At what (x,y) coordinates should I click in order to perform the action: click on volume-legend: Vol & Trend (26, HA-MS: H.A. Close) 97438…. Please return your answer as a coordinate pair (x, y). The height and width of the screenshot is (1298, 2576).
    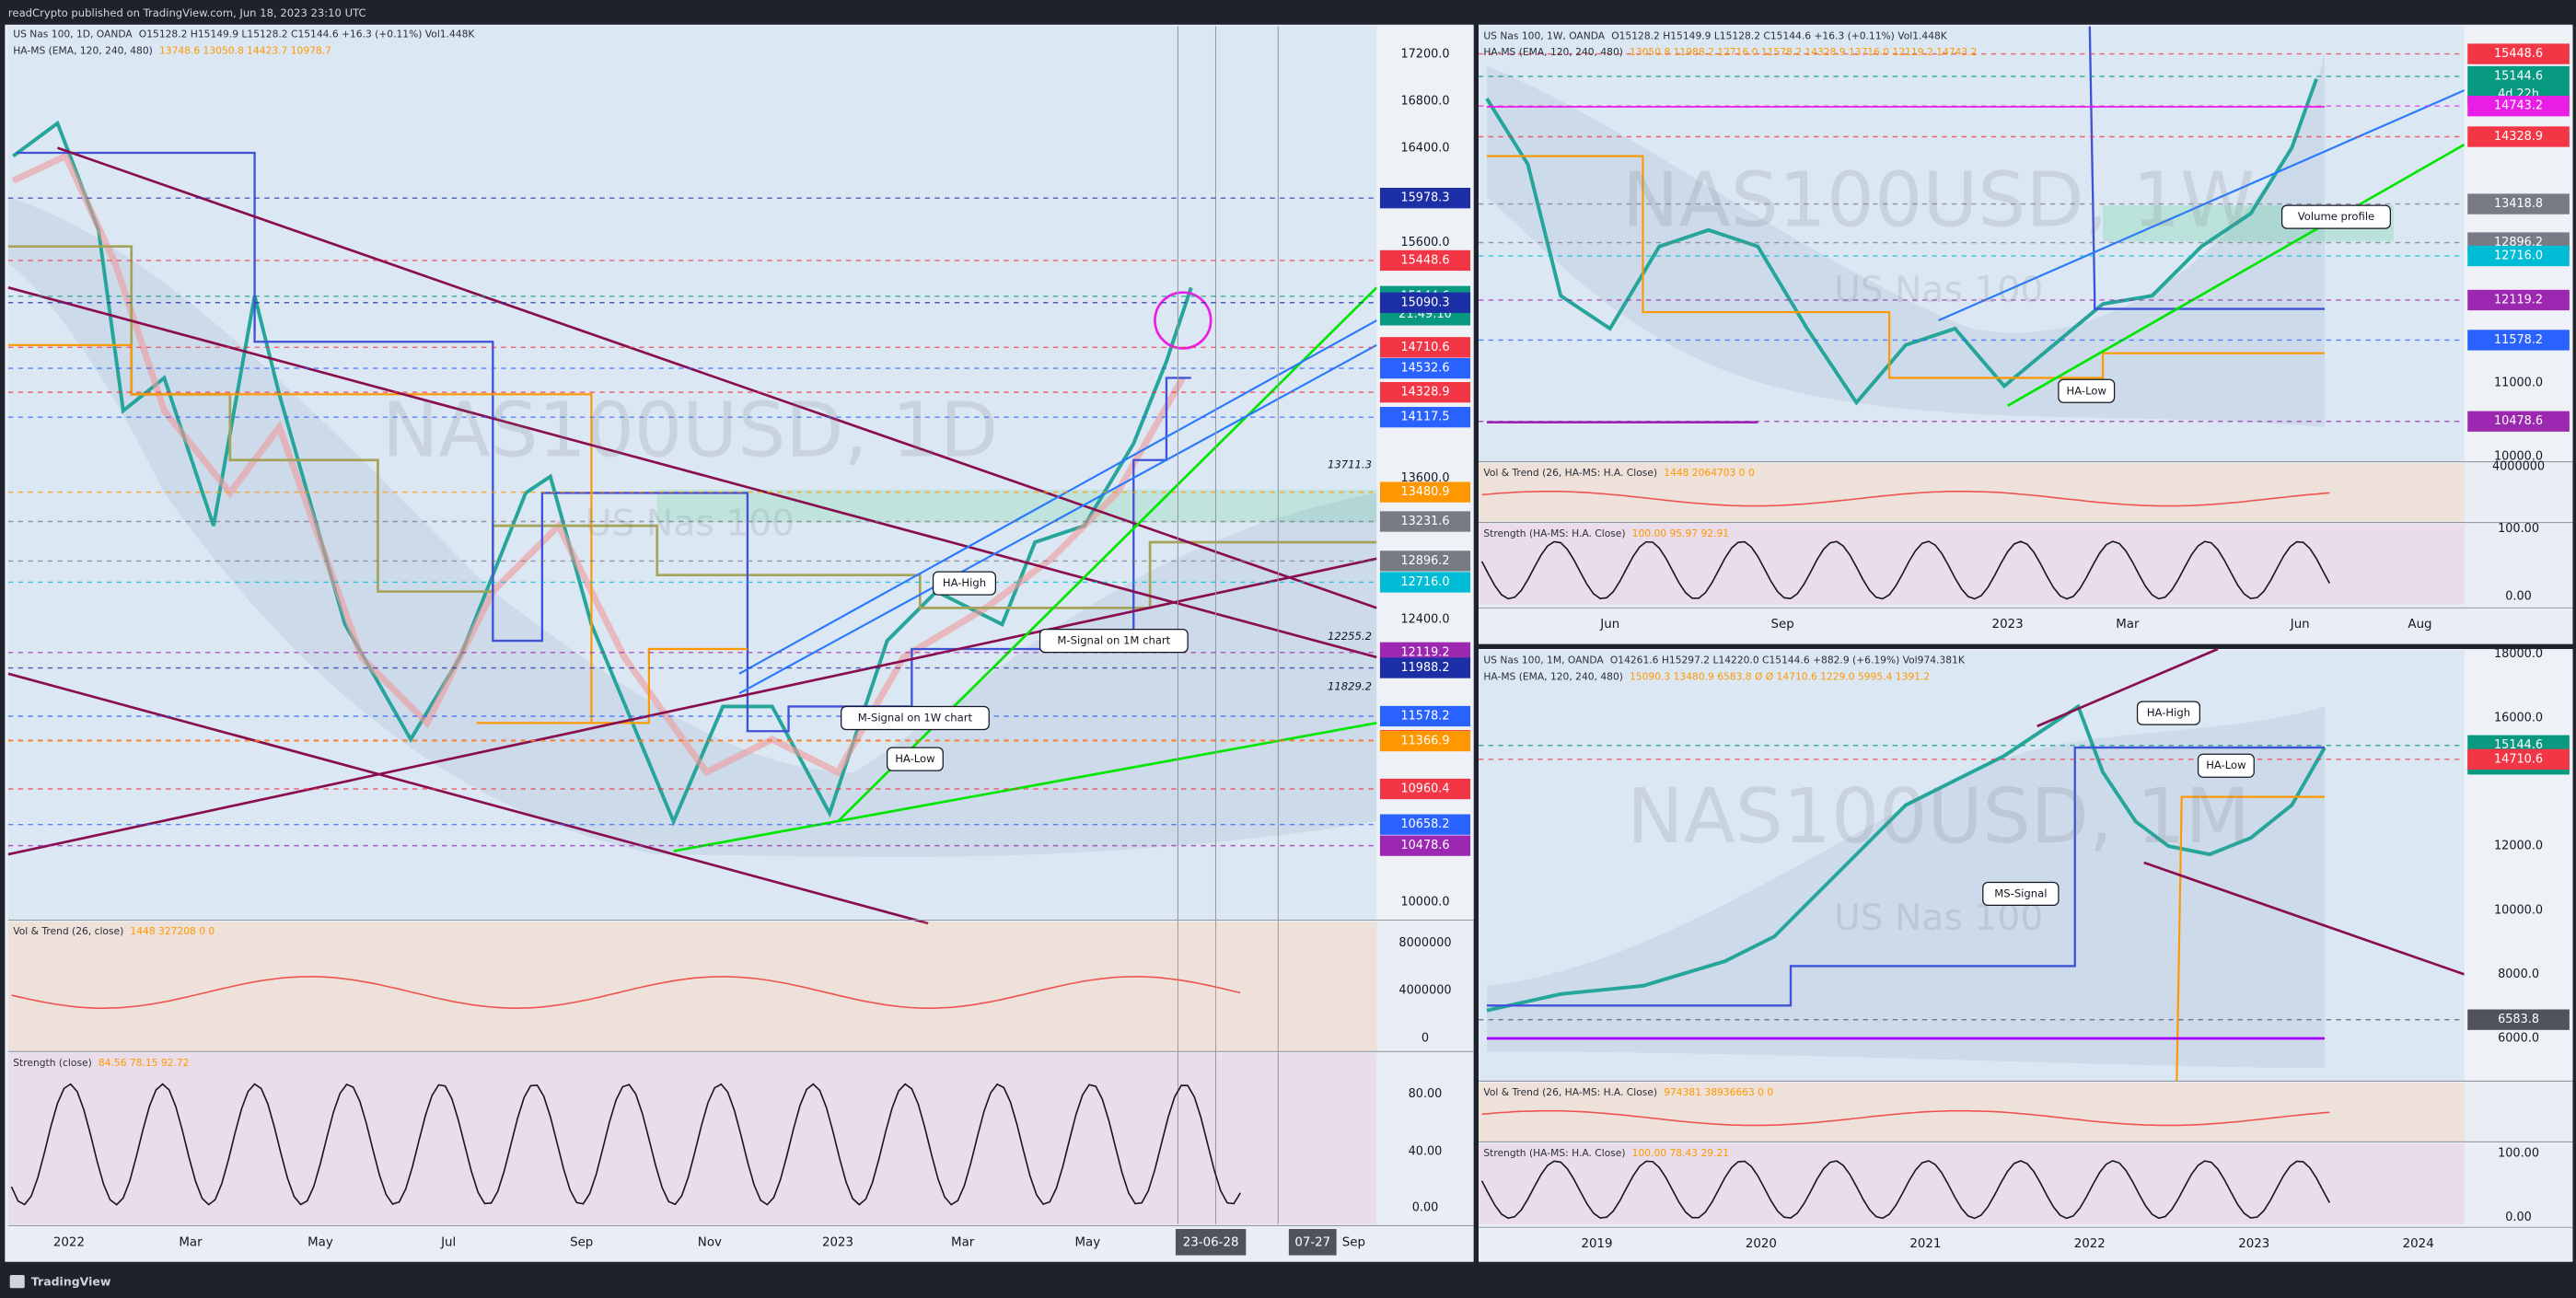
    Looking at the image, I should click on (1628, 1092).